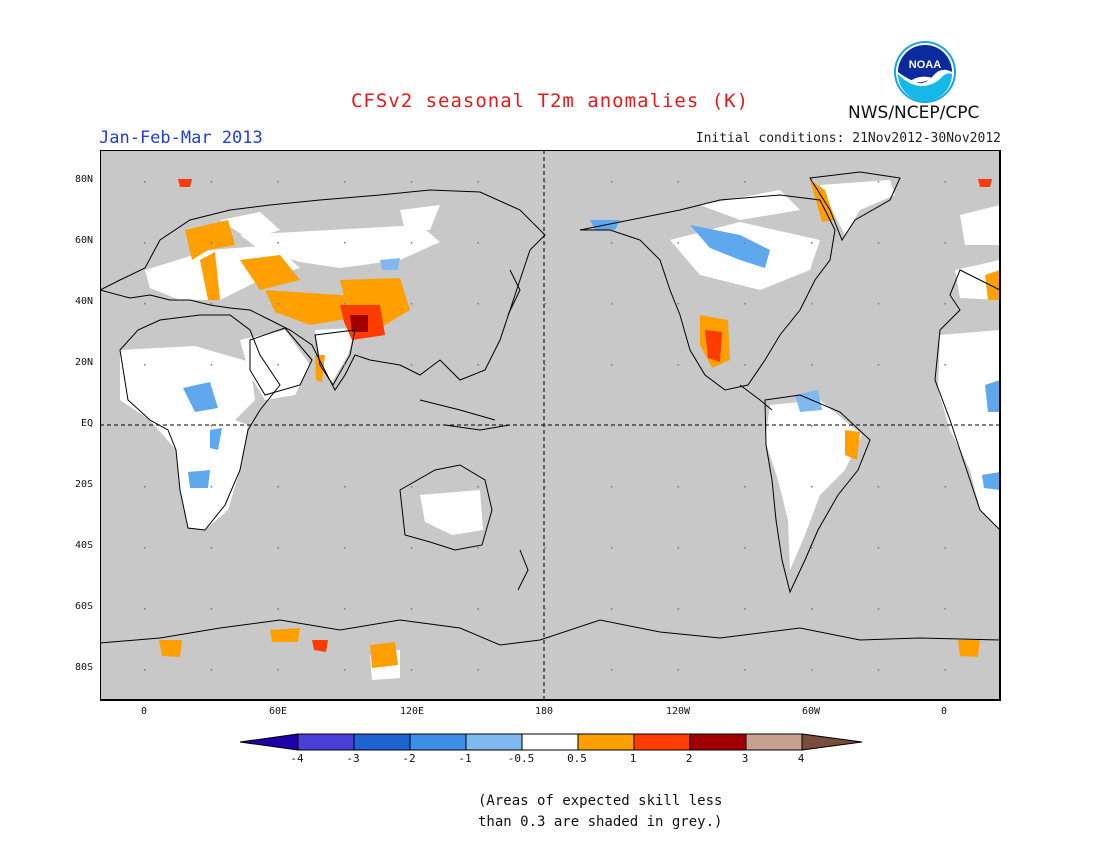 This screenshot has width=1100, height=850. What do you see at coordinates (689, 758) in the screenshot?
I see `colorbar-label: 2` at bounding box center [689, 758].